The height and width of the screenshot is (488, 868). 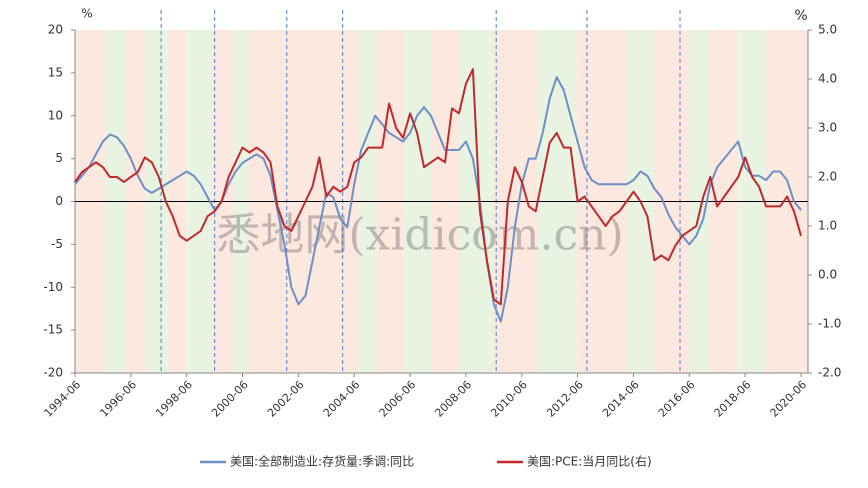 What do you see at coordinates (509, 399) in the screenshot?
I see `x-tick-label: 2010-06` at bounding box center [509, 399].